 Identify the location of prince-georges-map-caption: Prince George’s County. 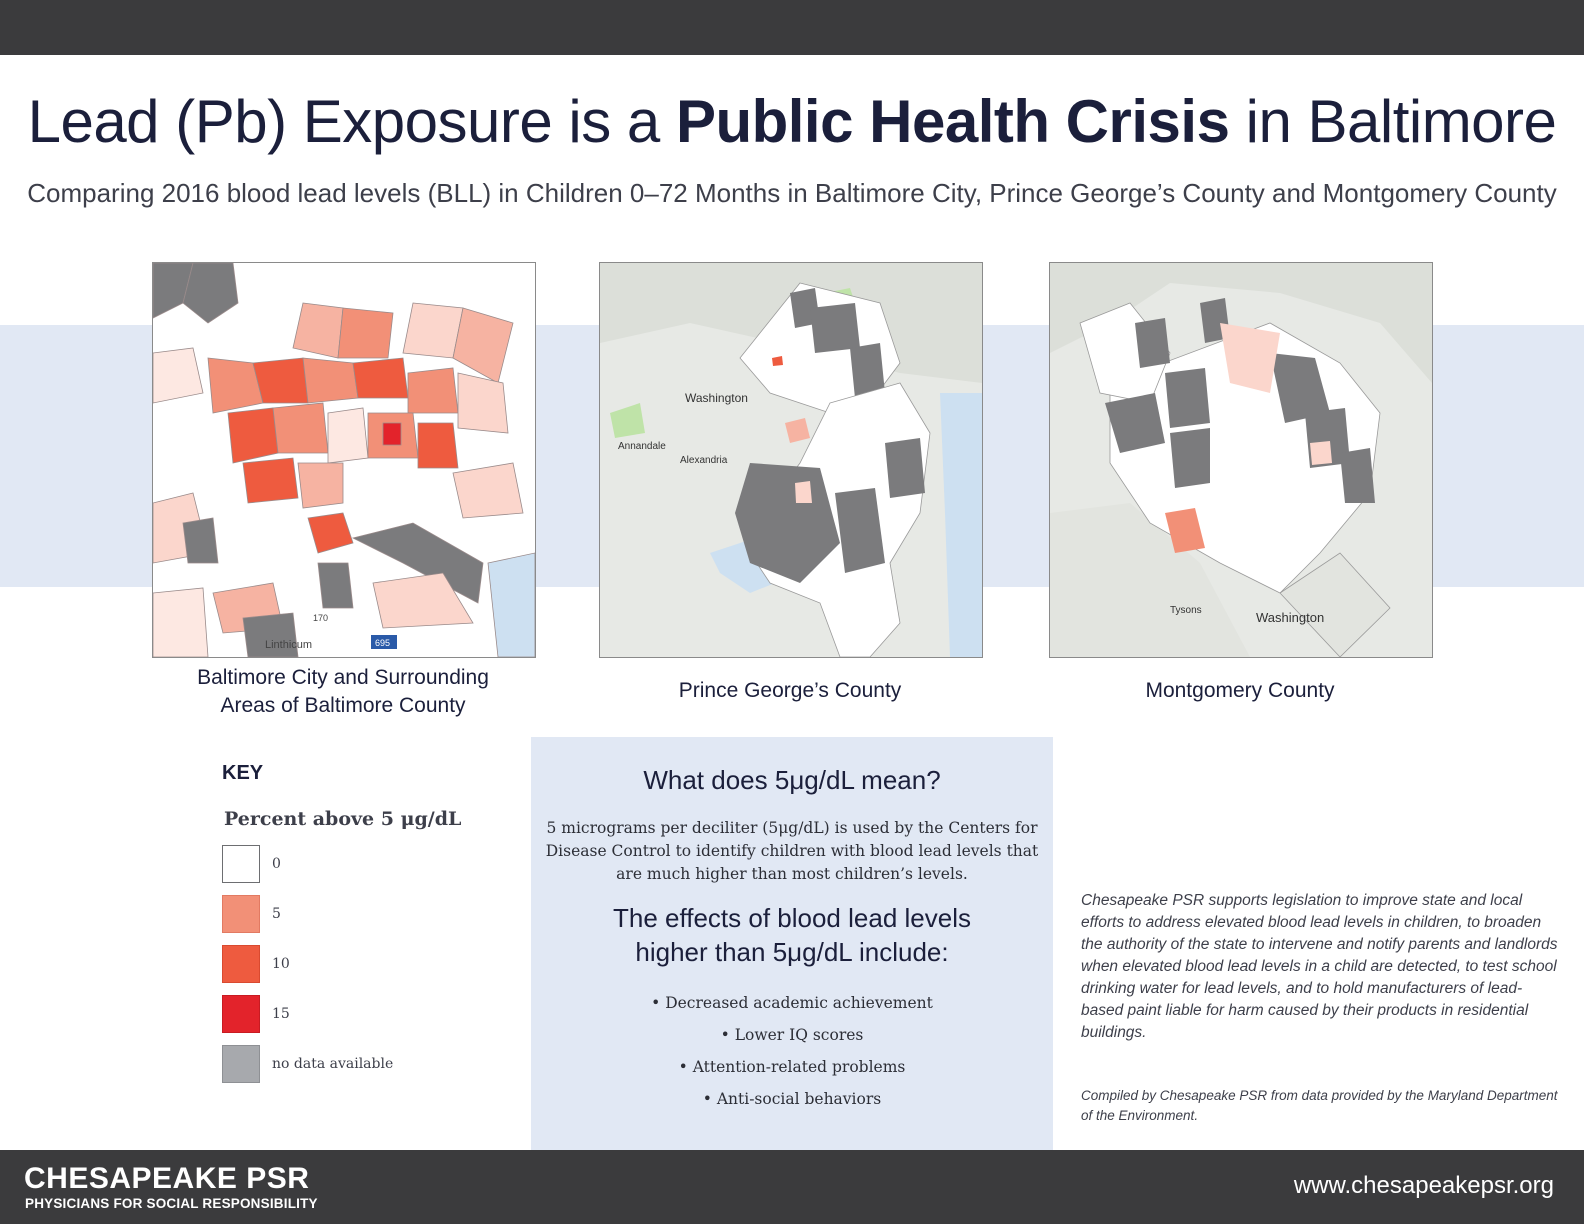
(790, 690).